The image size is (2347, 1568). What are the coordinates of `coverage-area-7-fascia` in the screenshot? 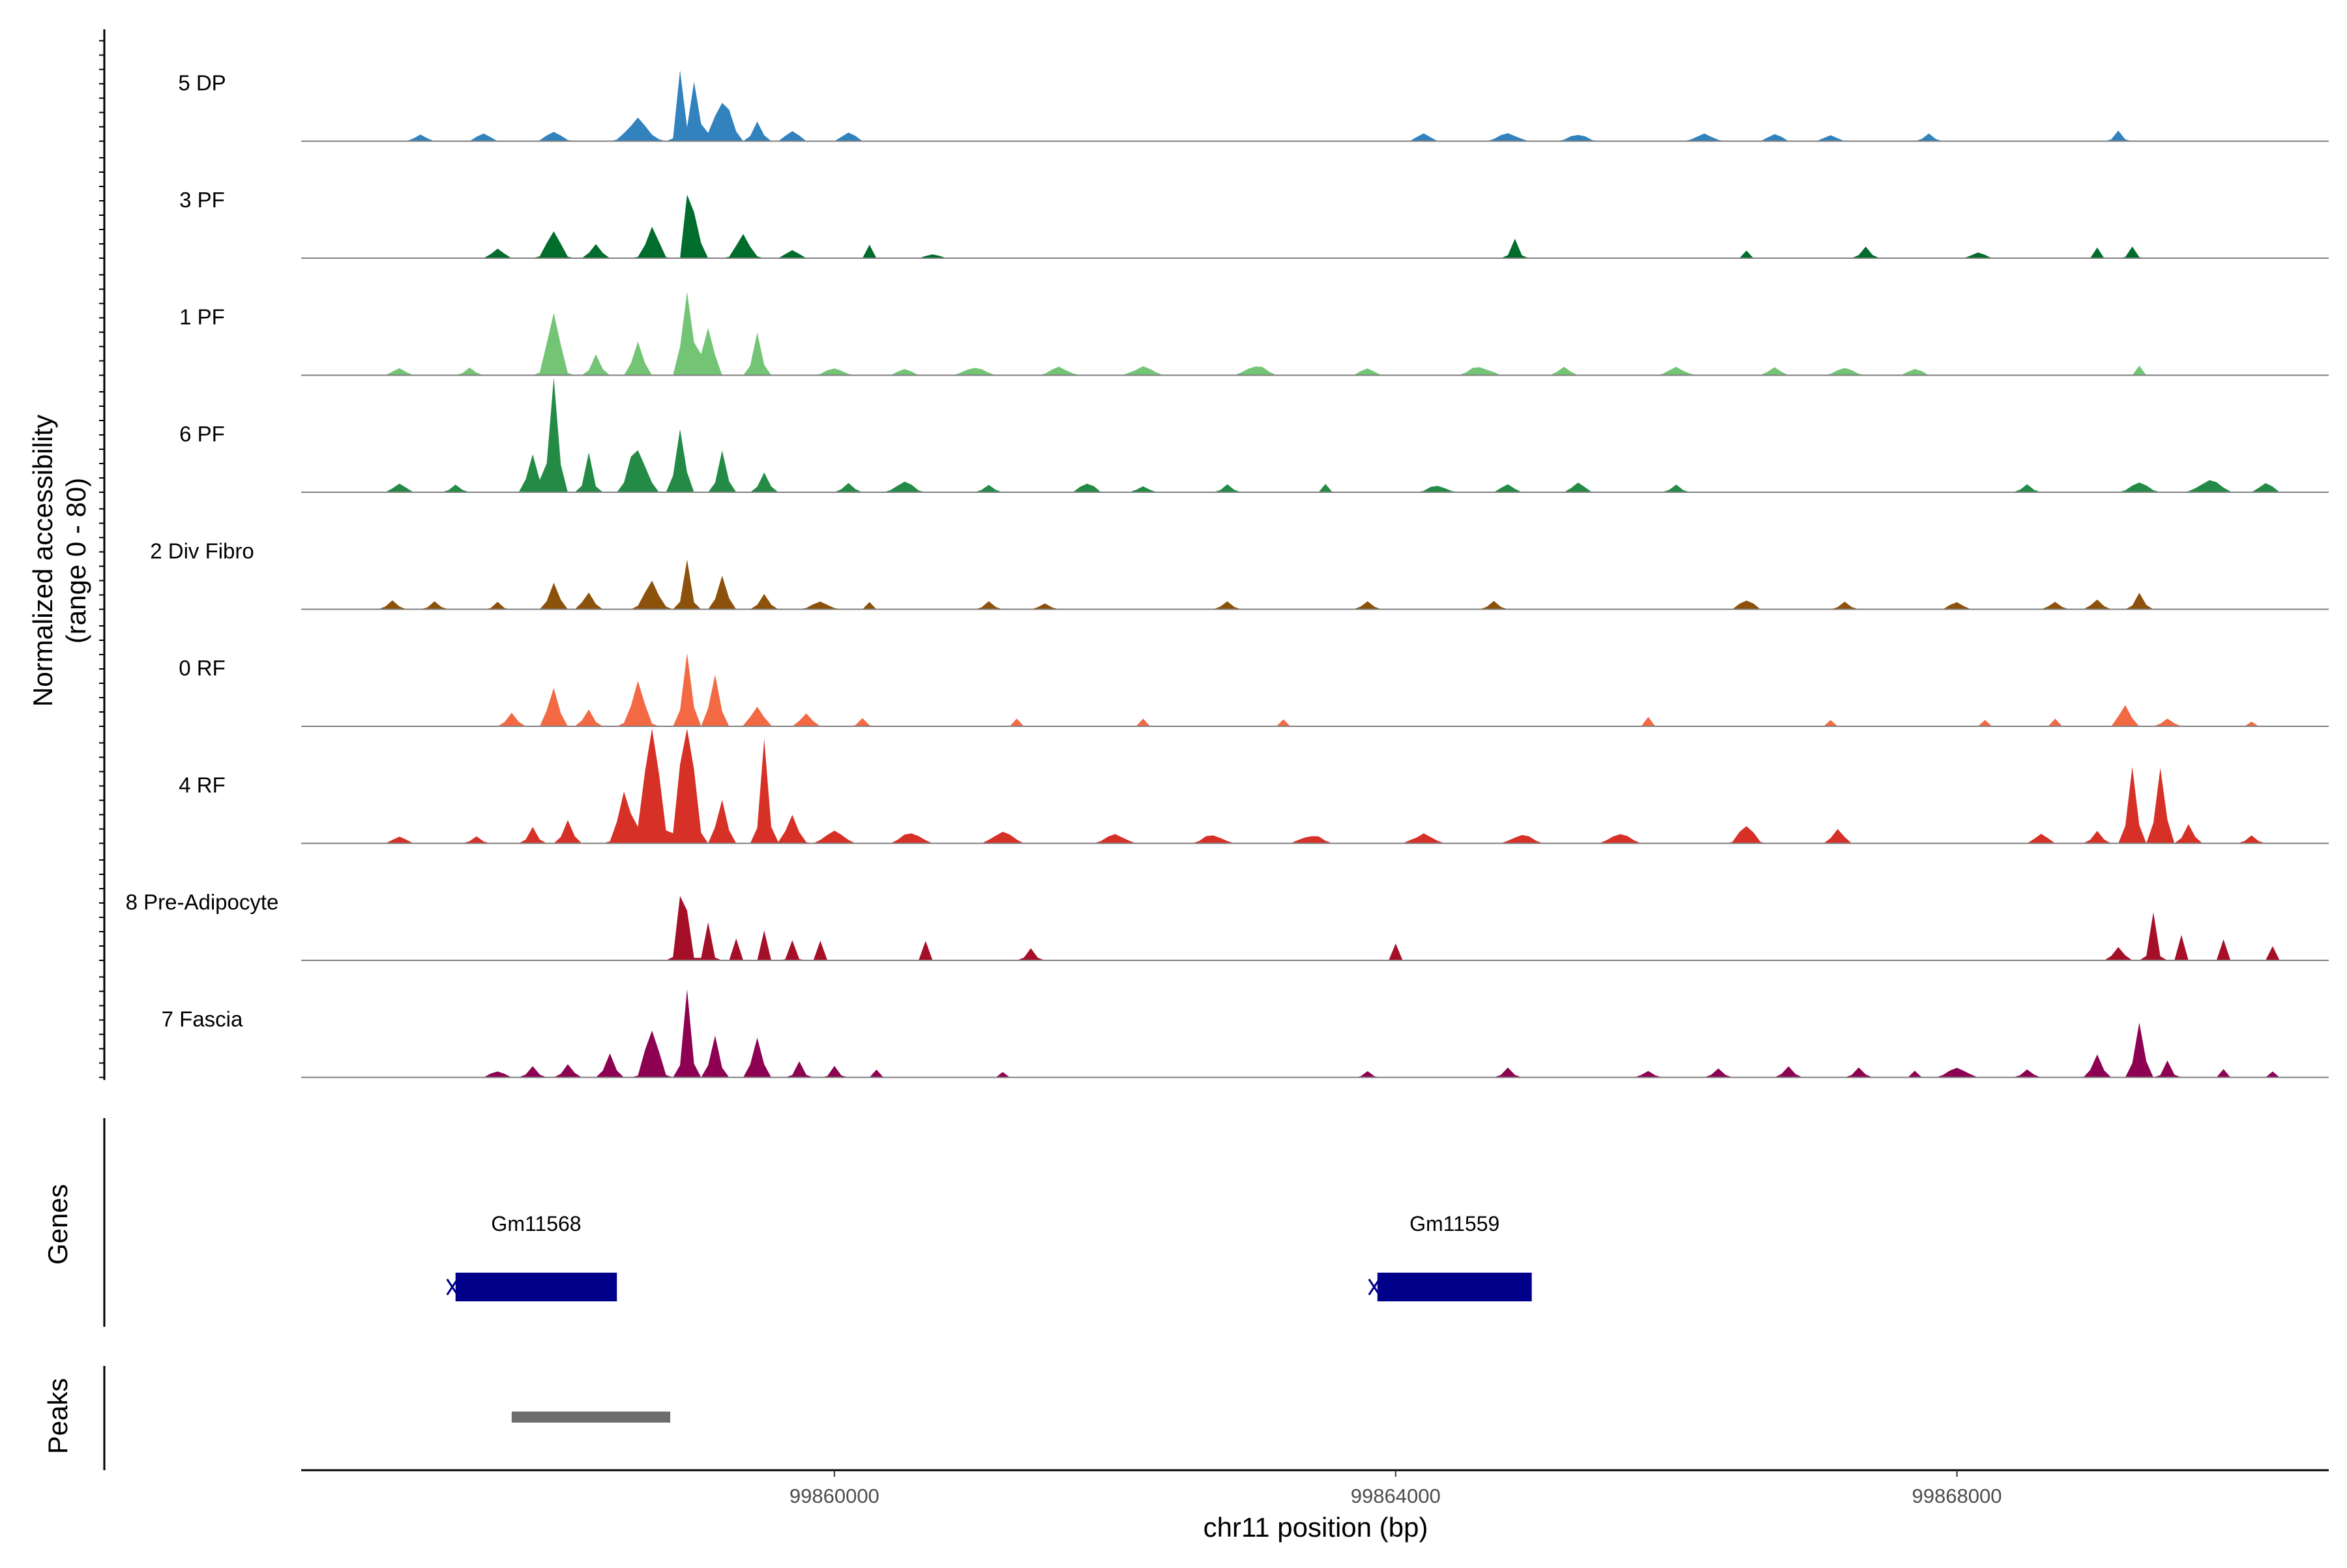 It's located at (1315, 1034).